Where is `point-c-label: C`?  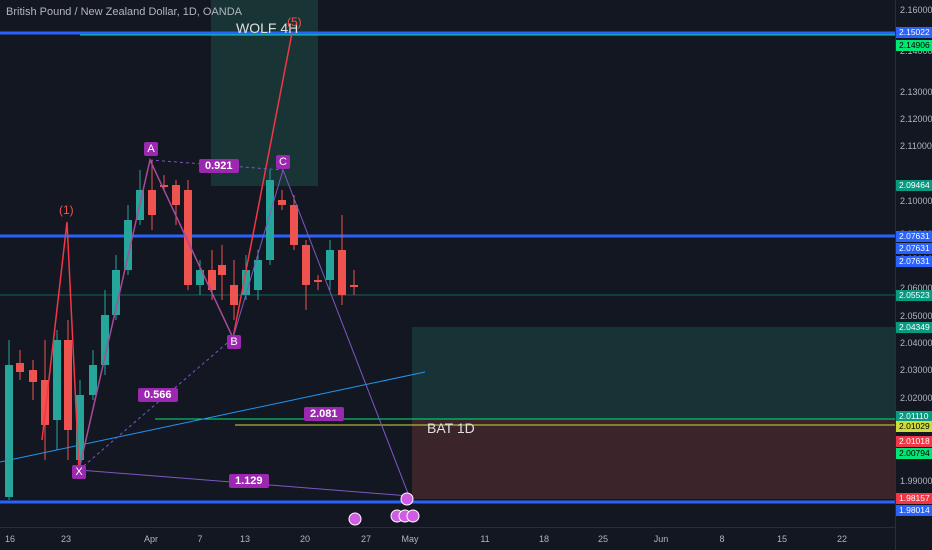 point-c-label: C is located at coordinates (283, 162).